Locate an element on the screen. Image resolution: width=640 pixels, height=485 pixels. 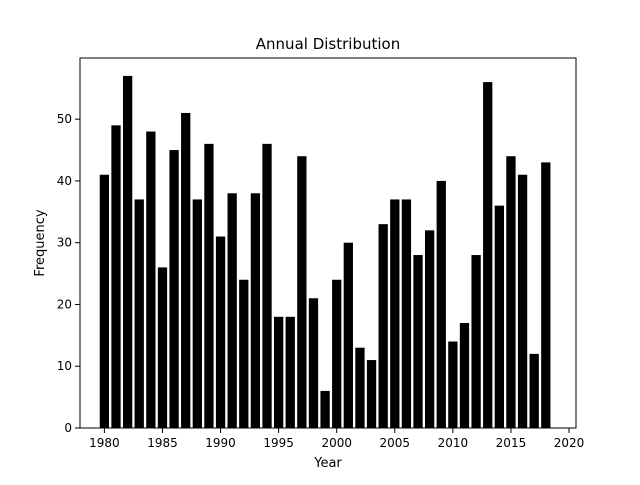
bar-2001 is located at coordinates (348, 335).